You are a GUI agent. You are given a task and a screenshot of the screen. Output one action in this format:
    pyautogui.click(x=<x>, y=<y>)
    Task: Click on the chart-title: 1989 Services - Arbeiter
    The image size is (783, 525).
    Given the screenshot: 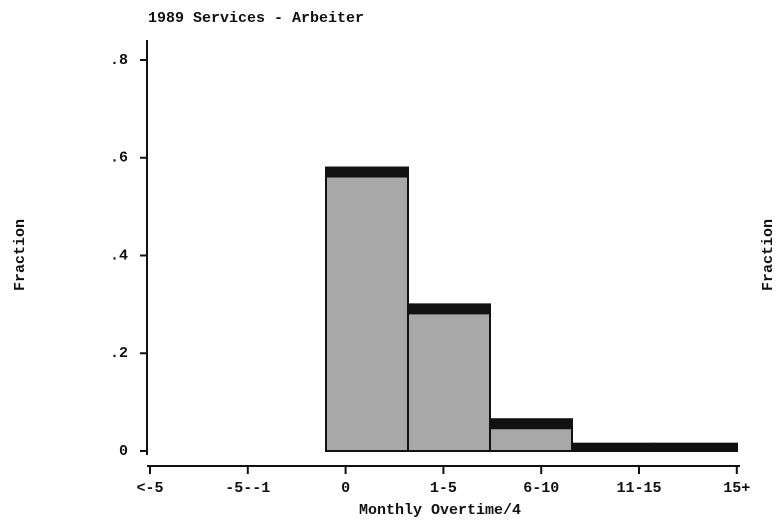 What is the action you would take?
    pyautogui.click(x=256, y=18)
    